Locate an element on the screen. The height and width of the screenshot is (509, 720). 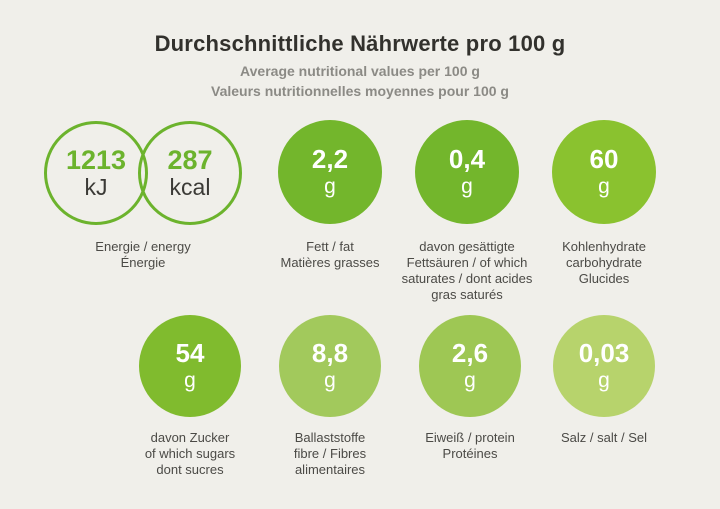
subtitle-english: Average nutritional values per 100 g is located at coordinates (360, 71).